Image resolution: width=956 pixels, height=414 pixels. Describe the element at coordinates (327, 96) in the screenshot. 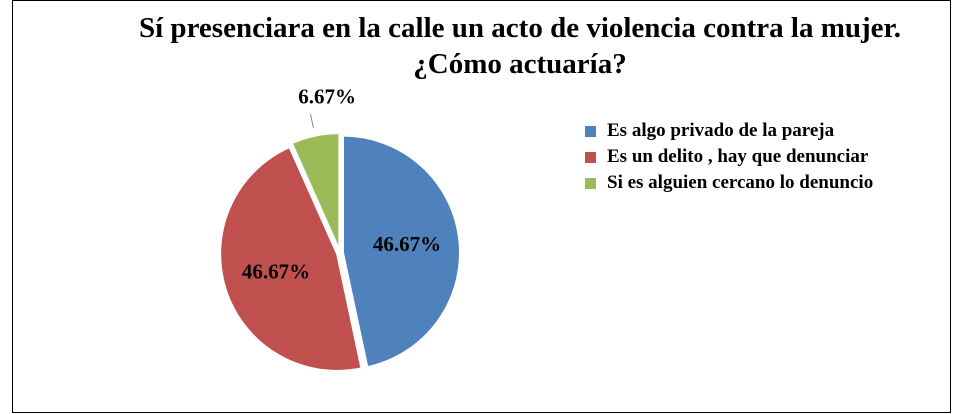

I see `data-label: 6.67%` at that location.